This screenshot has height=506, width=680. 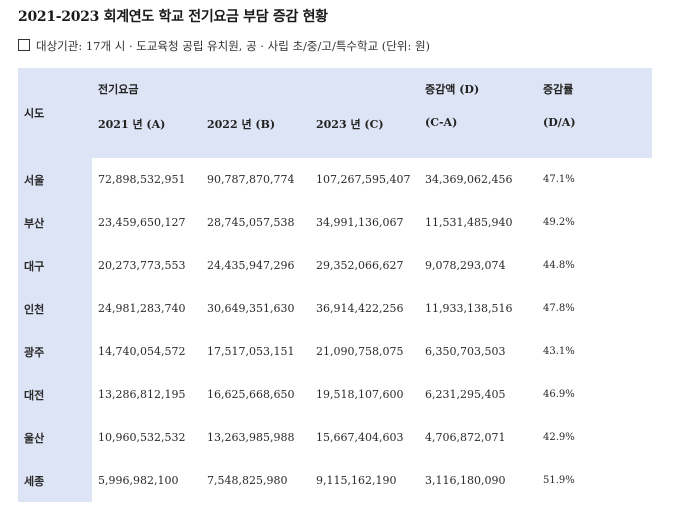 I want to click on cell-rate: 43.1%, so click(x=559, y=351).